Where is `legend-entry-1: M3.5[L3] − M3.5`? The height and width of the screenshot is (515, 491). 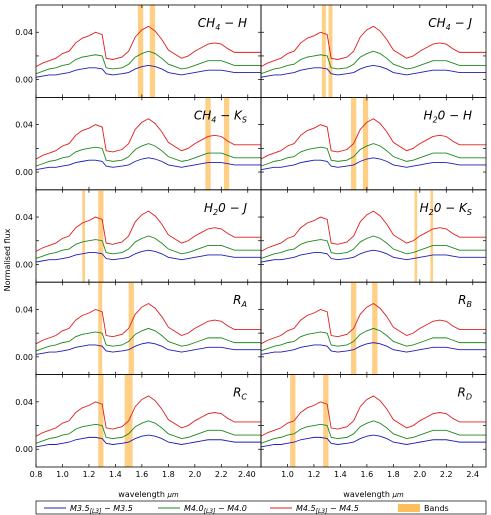
legend-entry-1: M3.5[L3] − M3.5 is located at coordinates (88, 509).